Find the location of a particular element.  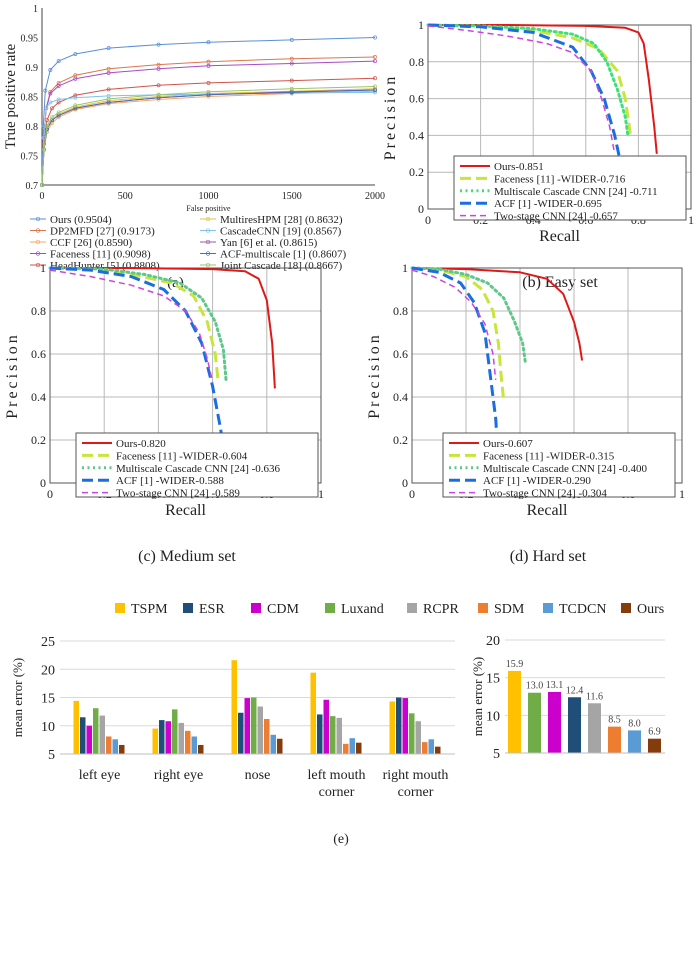

legend-label: Ours-0.607 is located at coordinates (508, 444).